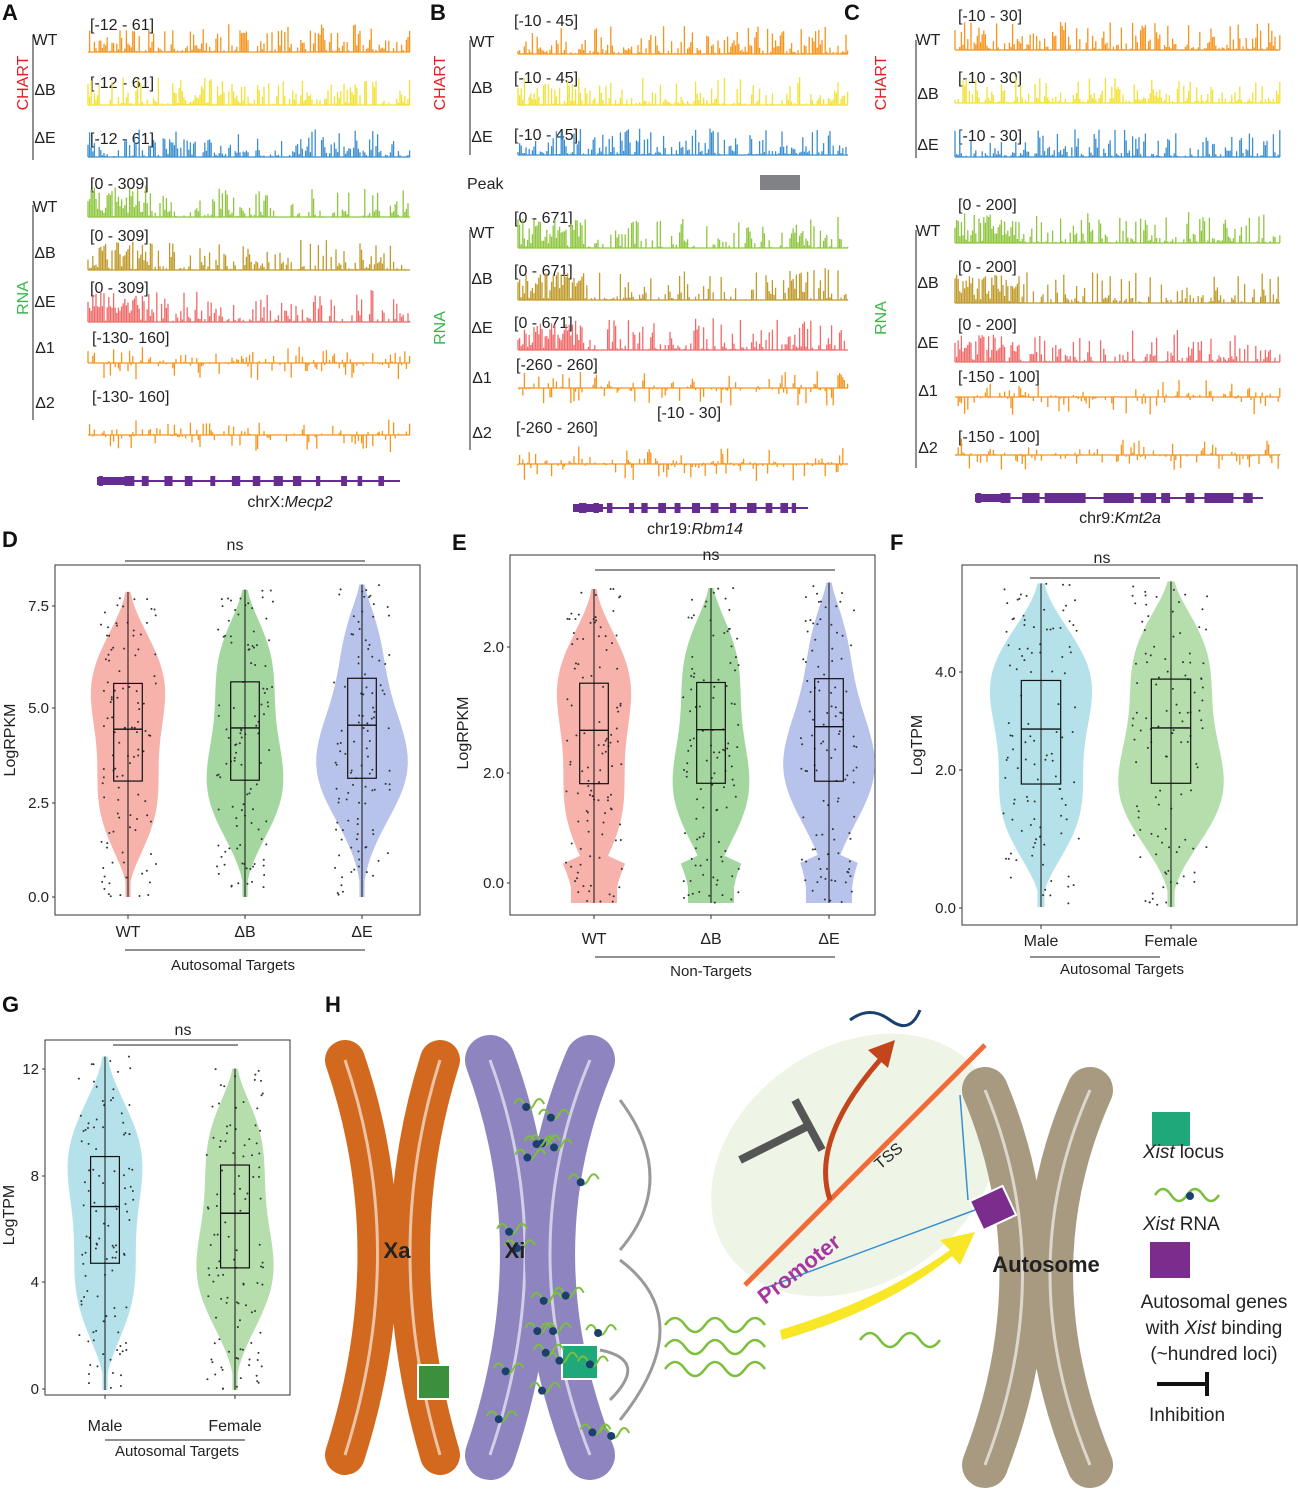 The width and height of the screenshot is (1298, 1505). What do you see at coordinates (440, 82) in the screenshot?
I see `chart-group-label: CHART` at bounding box center [440, 82].